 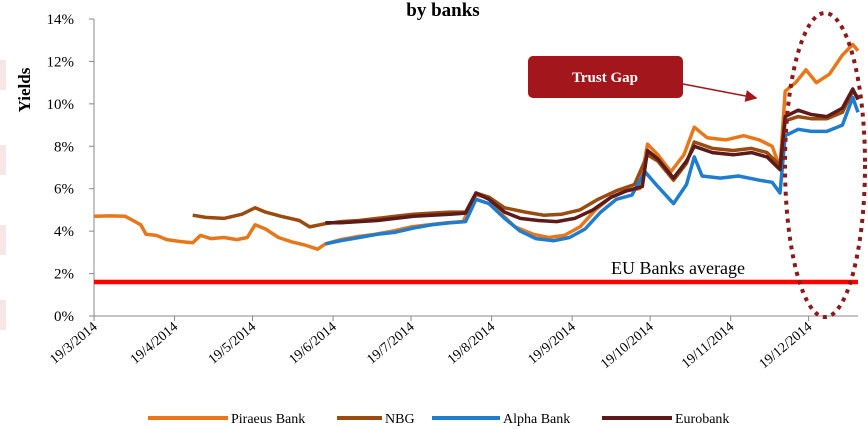 I want to click on x-tick-label: 19/5/2014, so click(x=232, y=344).